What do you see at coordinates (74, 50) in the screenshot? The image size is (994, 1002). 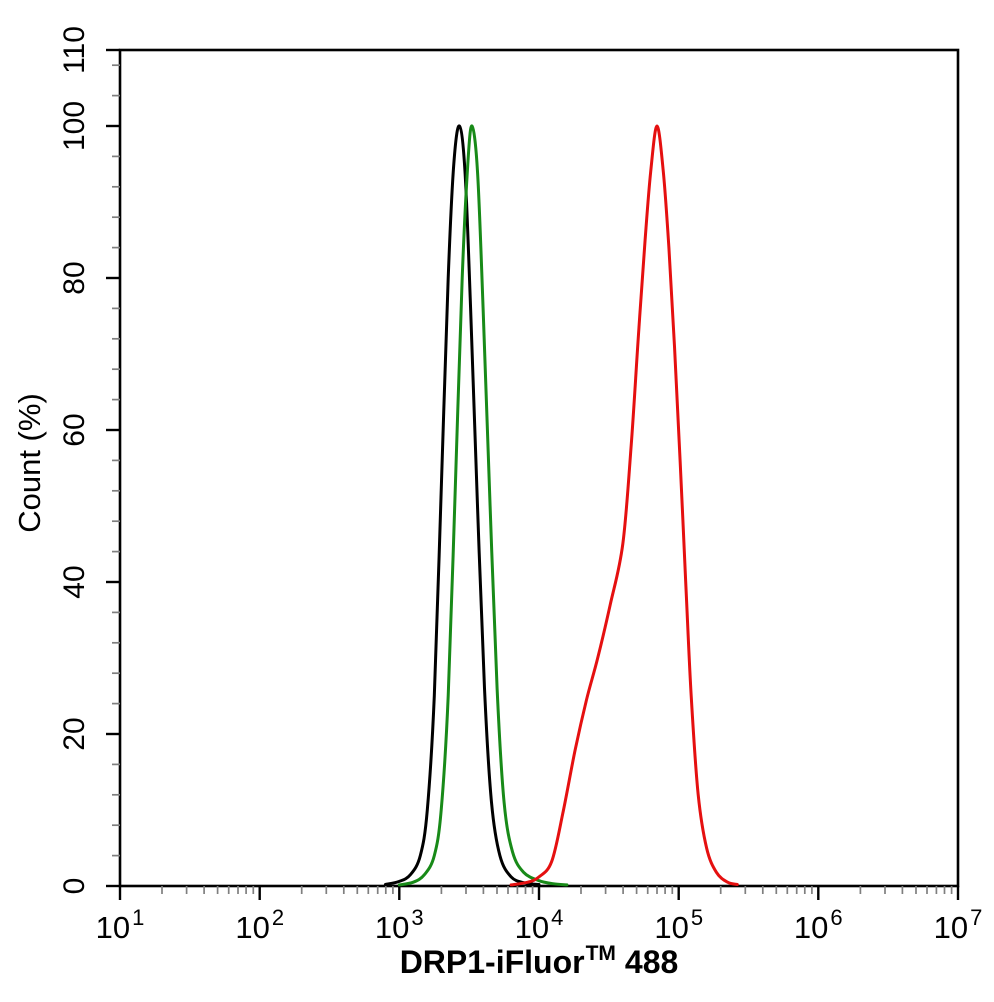 I see `y-tick-label: 110` at bounding box center [74, 50].